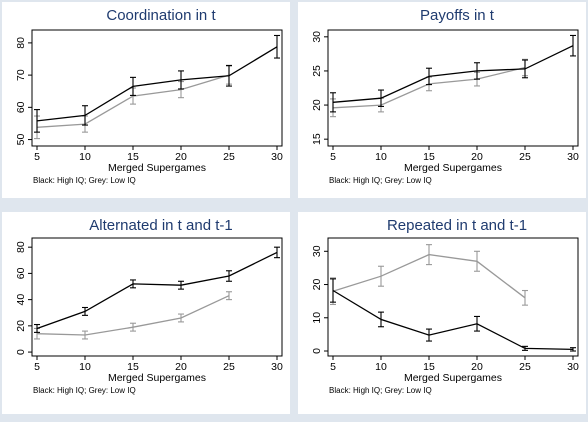  What do you see at coordinates (160, 225) in the screenshot?
I see `chart-title: Alternated in t and t-1` at bounding box center [160, 225].